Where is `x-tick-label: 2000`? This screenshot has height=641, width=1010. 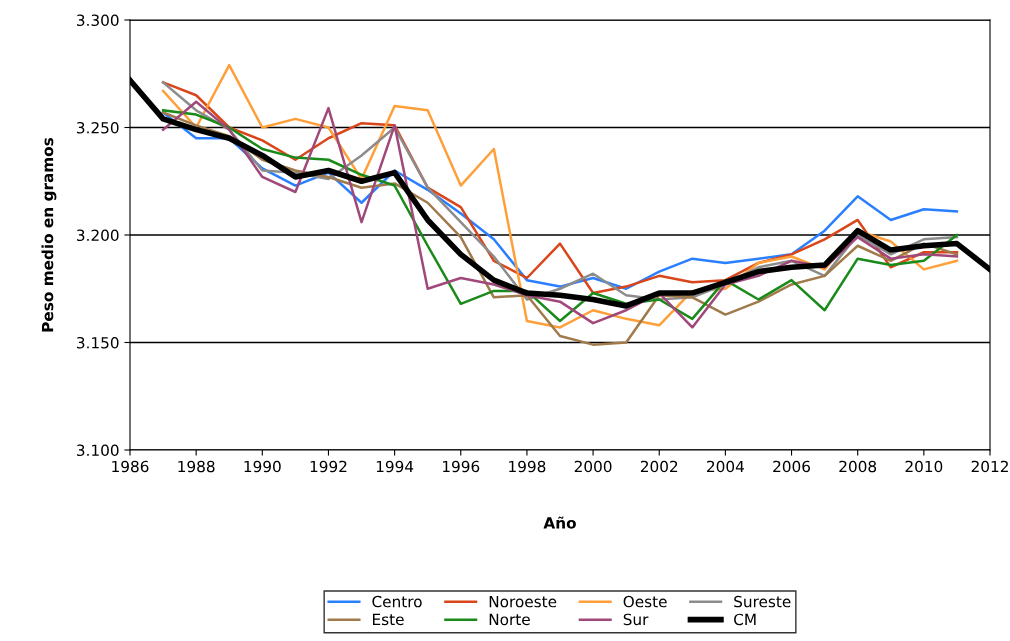 x-tick-label: 2000 is located at coordinates (593, 466).